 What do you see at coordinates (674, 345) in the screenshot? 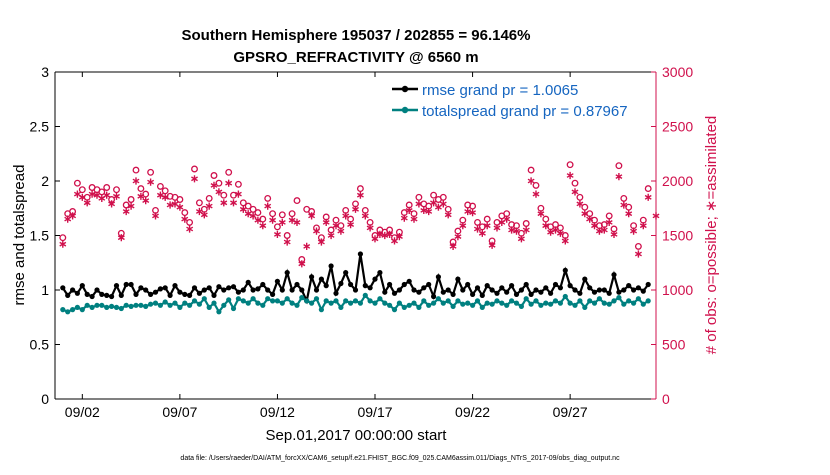
I see `y-right-tick-label: 500` at bounding box center [674, 345].